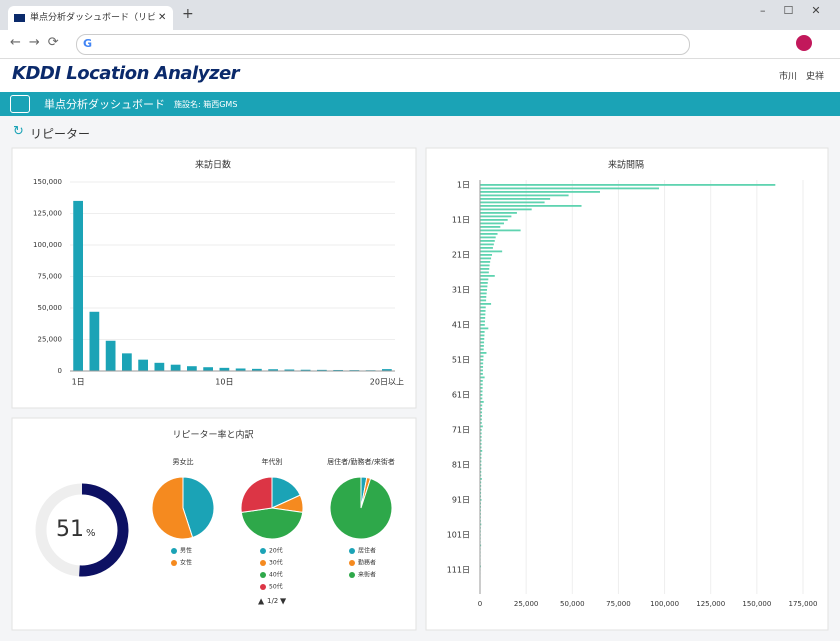  I want to click on x-tick-label: 150,000, so click(756, 604).